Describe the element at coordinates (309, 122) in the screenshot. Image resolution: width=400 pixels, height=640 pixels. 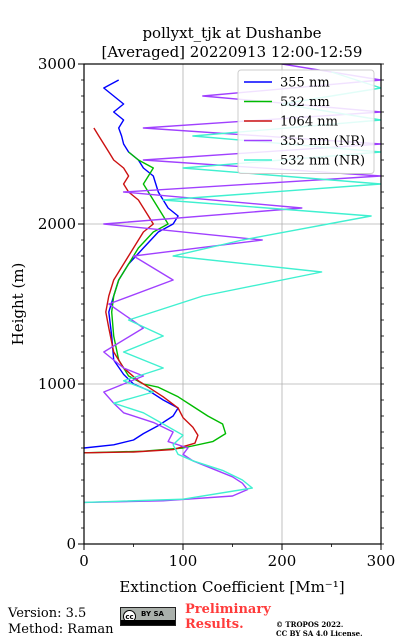
I see `legend-label: 1064 nm` at that location.